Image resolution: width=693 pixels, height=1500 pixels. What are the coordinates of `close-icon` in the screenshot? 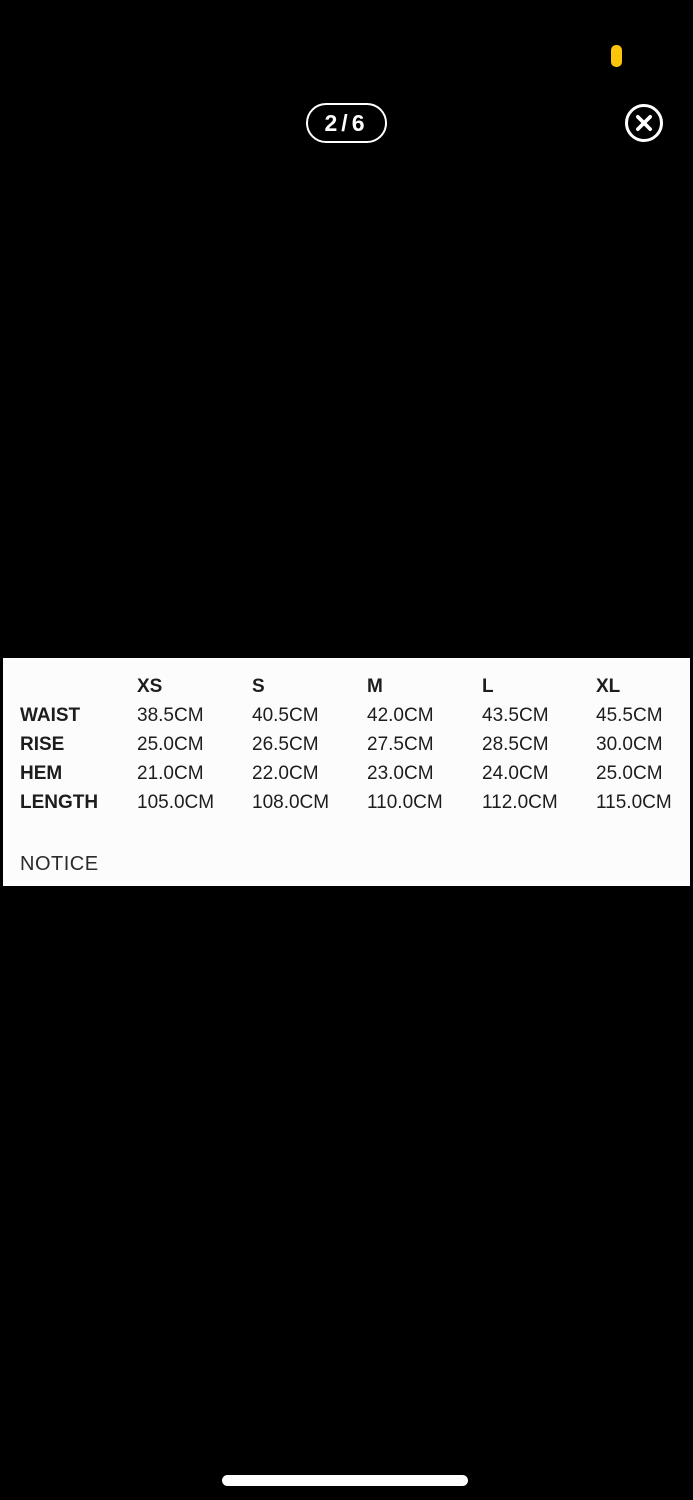 It's located at (644, 123).